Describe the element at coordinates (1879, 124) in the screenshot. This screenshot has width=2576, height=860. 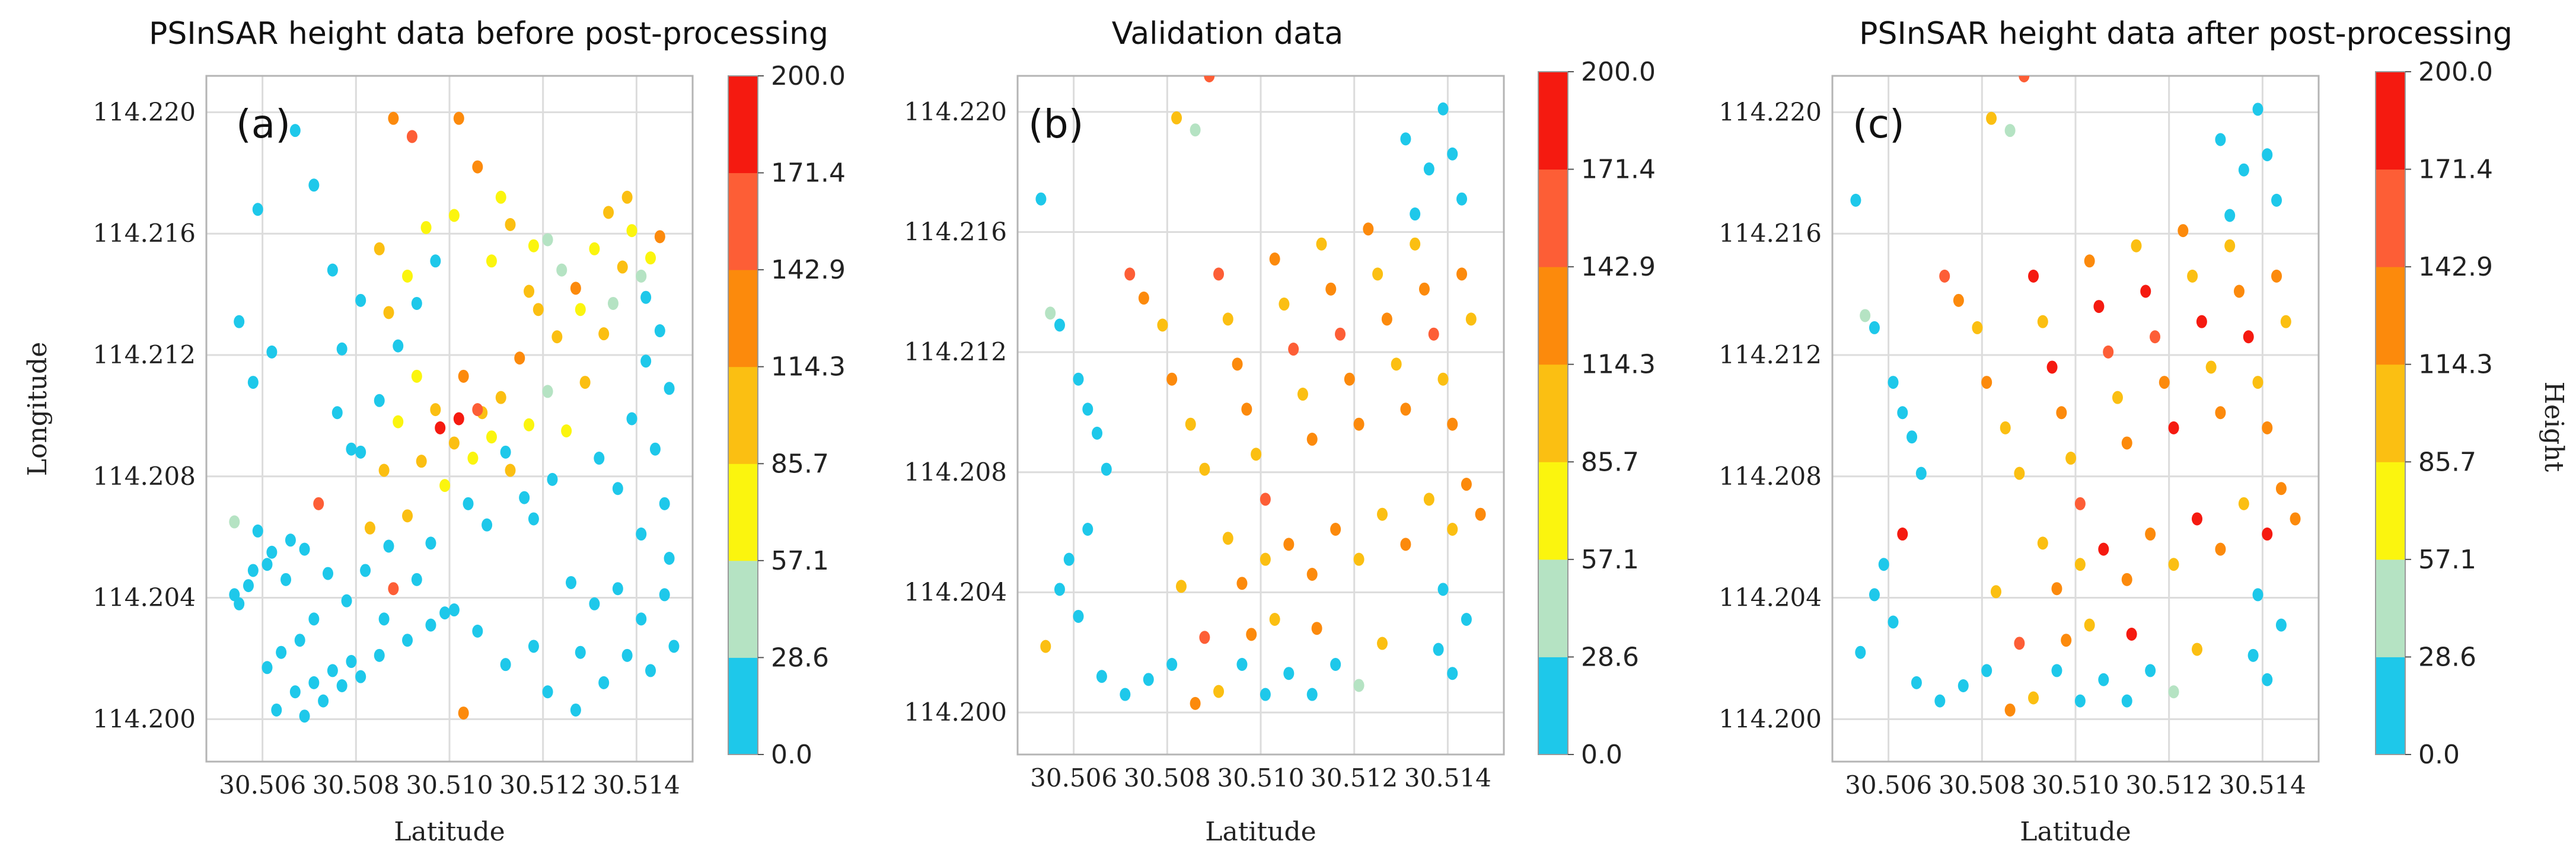
I see `panel-label: (c)` at that location.